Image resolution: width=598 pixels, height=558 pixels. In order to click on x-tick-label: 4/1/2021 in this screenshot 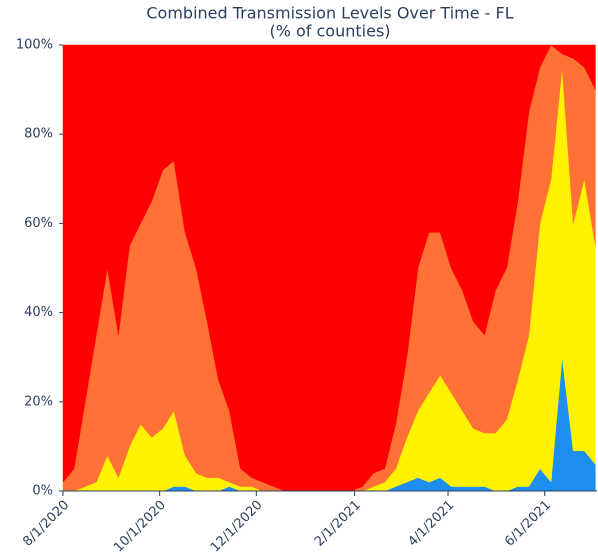, I will do `click(431, 524)`.